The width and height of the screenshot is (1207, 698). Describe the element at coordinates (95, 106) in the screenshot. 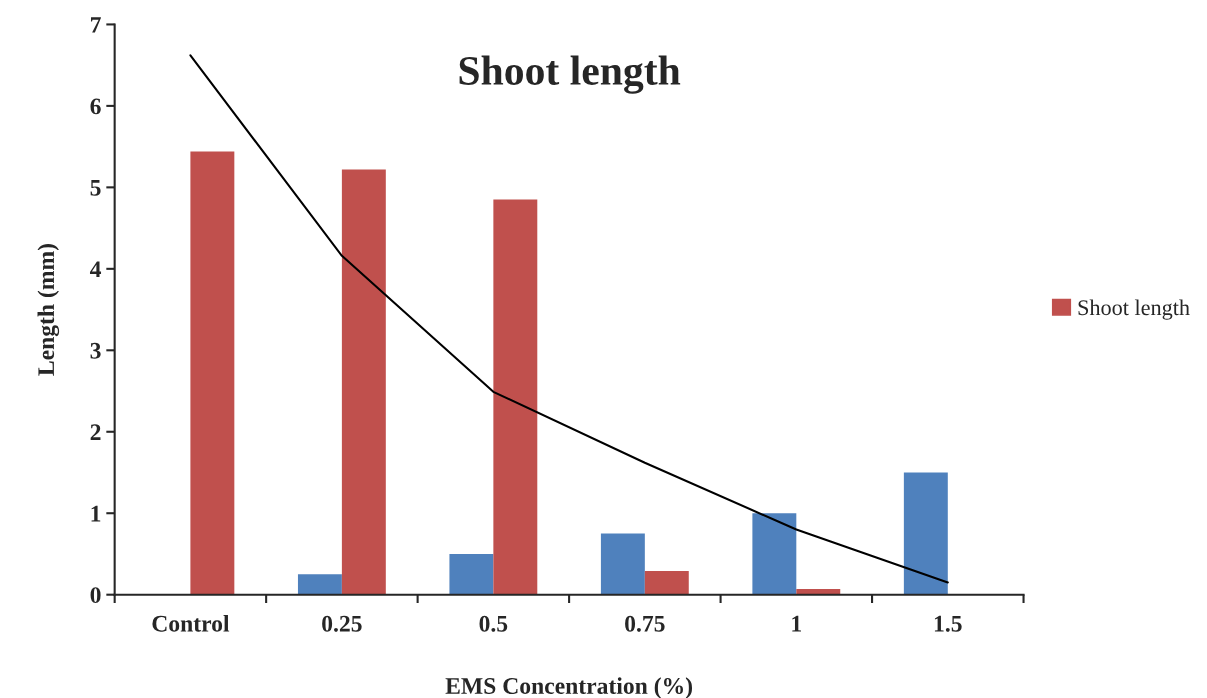

I see `y-tick-label: 6` at that location.